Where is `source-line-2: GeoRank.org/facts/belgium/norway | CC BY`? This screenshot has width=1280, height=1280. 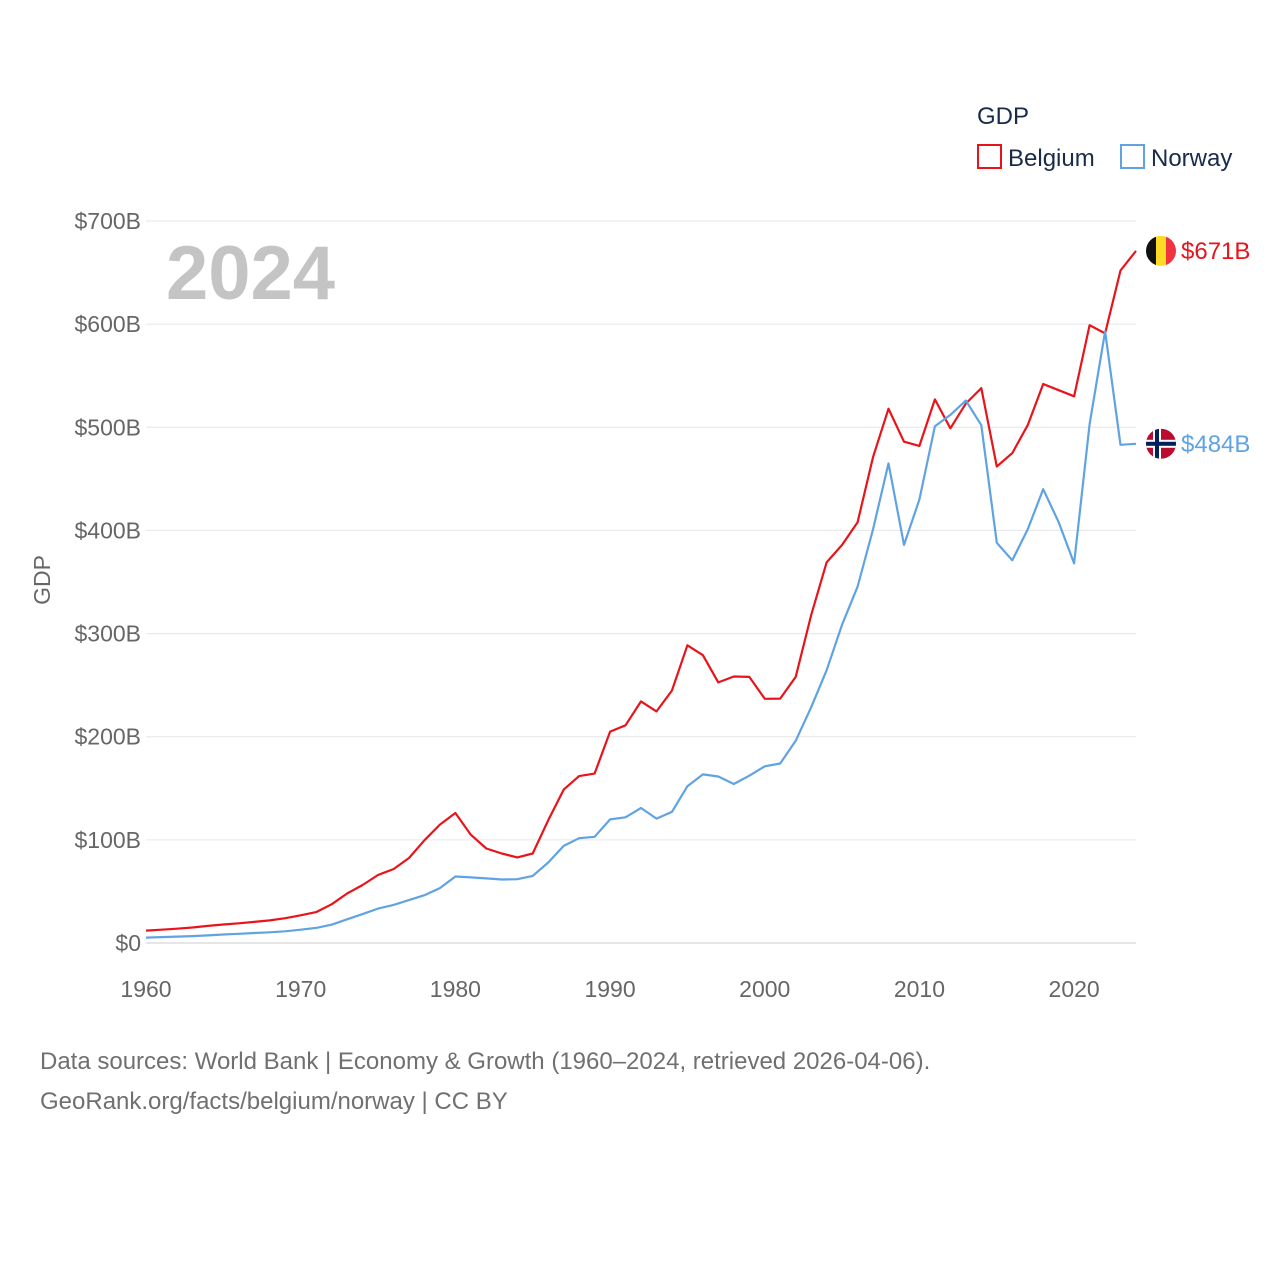 source-line-2: GeoRank.org/facts/belgium/norway | CC BY is located at coordinates (274, 1101).